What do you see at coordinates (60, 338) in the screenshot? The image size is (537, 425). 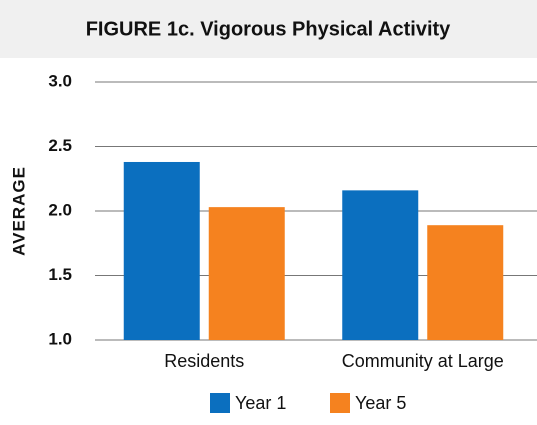 I see `y-tick-label: 1.0` at bounding box center [60, 338].